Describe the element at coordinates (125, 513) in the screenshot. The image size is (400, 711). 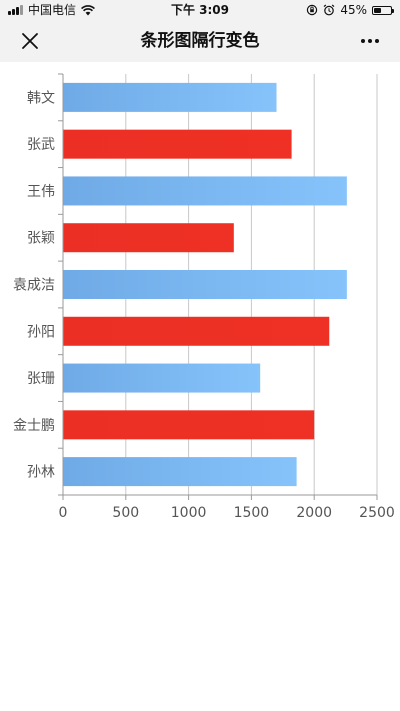
I see `x-tick-label: 500` at that location.